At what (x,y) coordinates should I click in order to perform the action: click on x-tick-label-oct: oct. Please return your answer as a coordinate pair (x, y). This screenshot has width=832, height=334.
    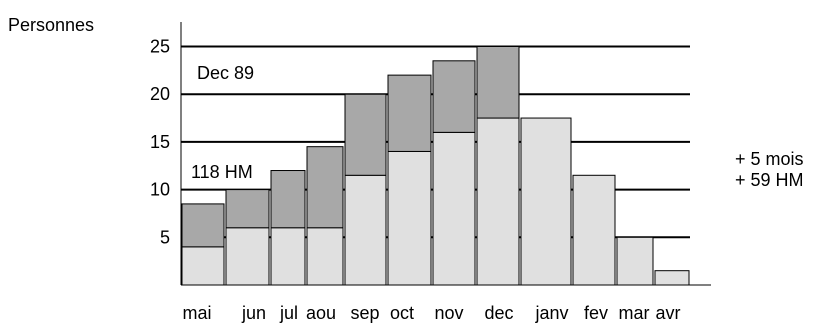
    Looking at the image, I should click on (402, 313).